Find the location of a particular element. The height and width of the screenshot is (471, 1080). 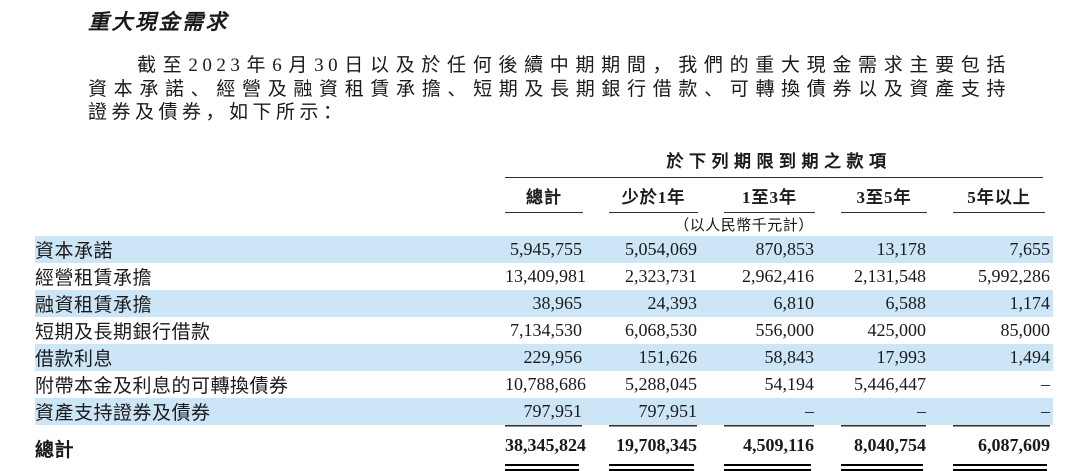

row-label: 融資租賃承擔 is located at coordinates (94, 305).